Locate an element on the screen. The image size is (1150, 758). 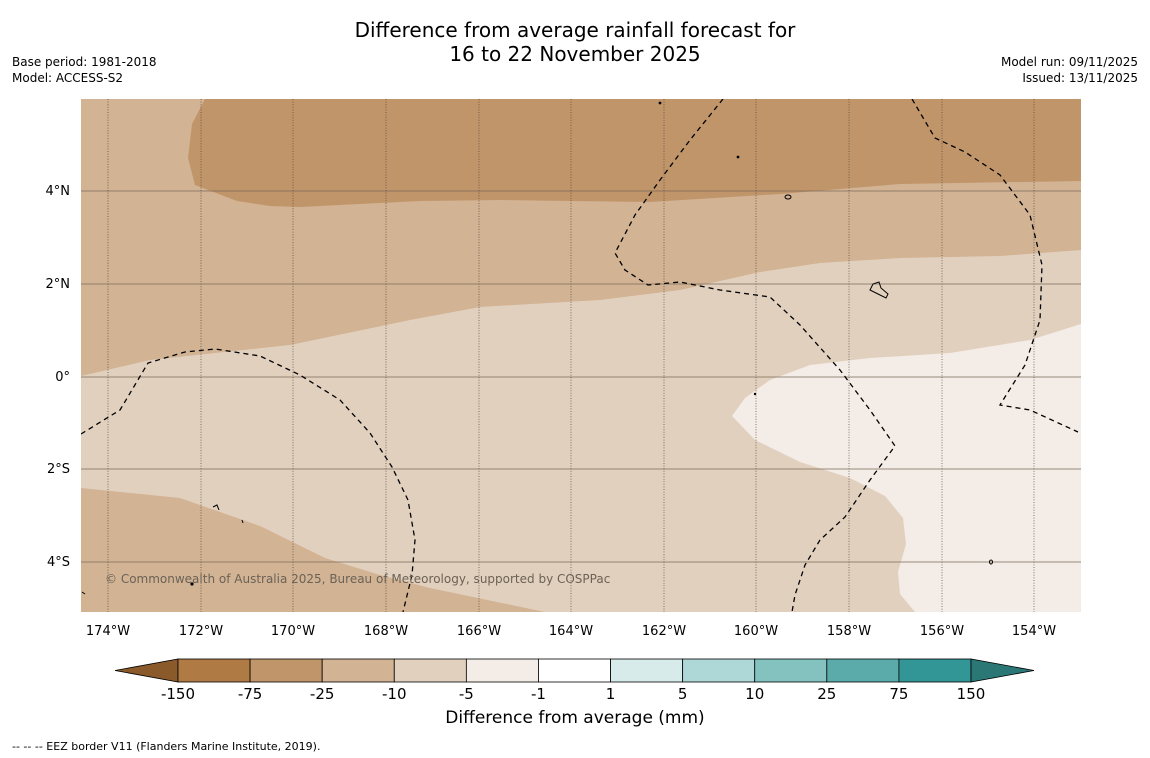
colorbar-title: Difference from average (mm) is located at coordinates (575, 718).